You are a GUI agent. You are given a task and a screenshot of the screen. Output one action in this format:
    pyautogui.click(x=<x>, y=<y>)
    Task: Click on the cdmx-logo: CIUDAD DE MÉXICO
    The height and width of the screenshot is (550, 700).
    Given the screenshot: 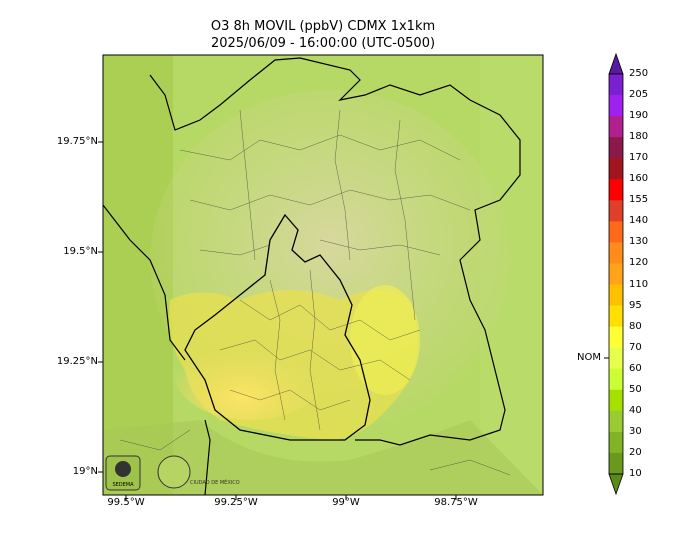 What is the action you would take?
    pyautogui.click(x=198, y=472)
    